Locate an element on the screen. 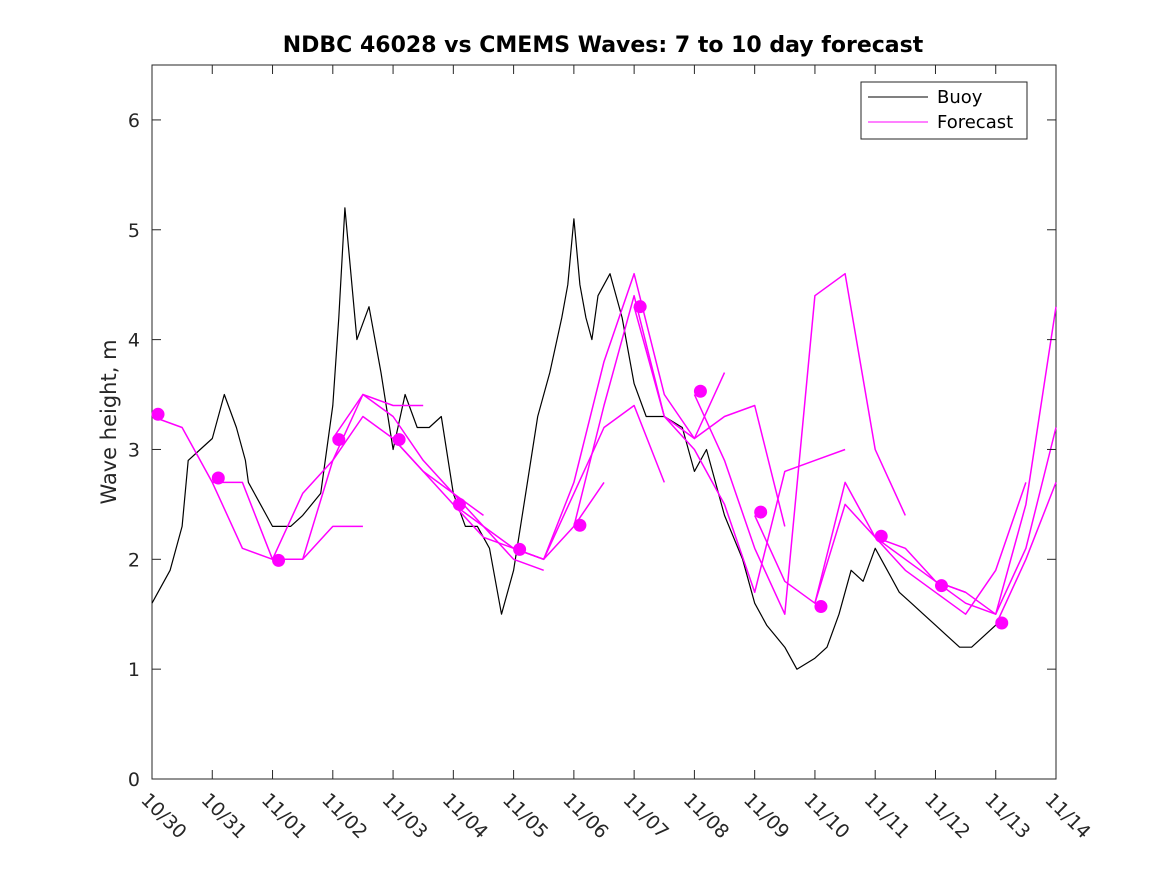 The height and width of the screenshot is (875, 1167). x-tick-label: 10/31 is located at coordinates (224, 816).